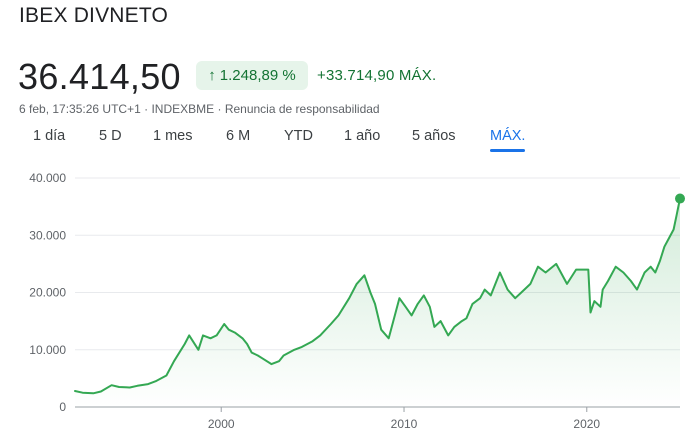 The width and height of the screenshot is (690, 435). What do you see at coordinates (80, 109) in the screenshot?
I see `timestamp: 6 feb, 17:35:26 UTC+1` at bounding box center [80, 109].